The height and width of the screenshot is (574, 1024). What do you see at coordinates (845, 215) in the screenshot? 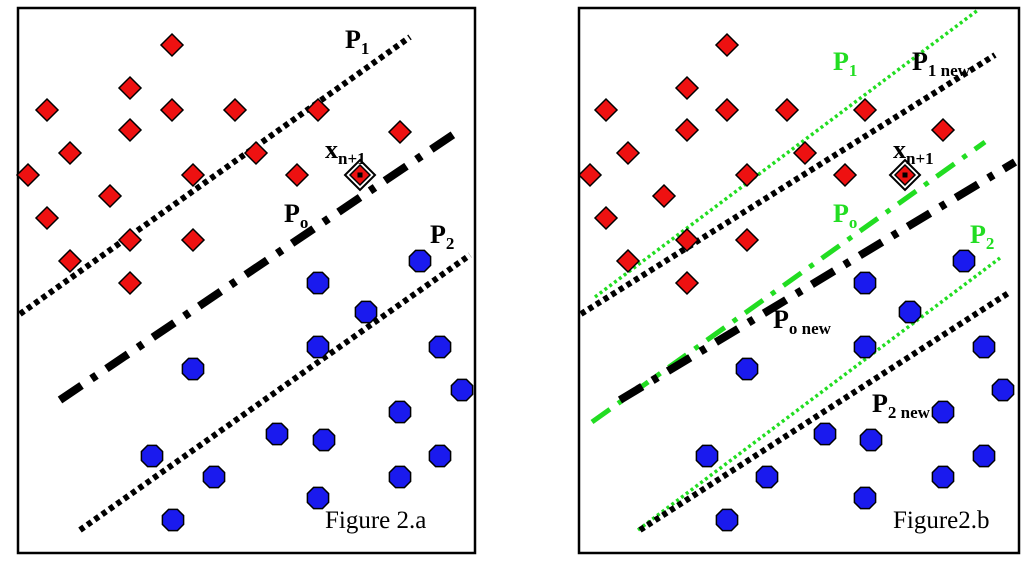
I see `label-po-old: Po` at bounding box center [845, 215].